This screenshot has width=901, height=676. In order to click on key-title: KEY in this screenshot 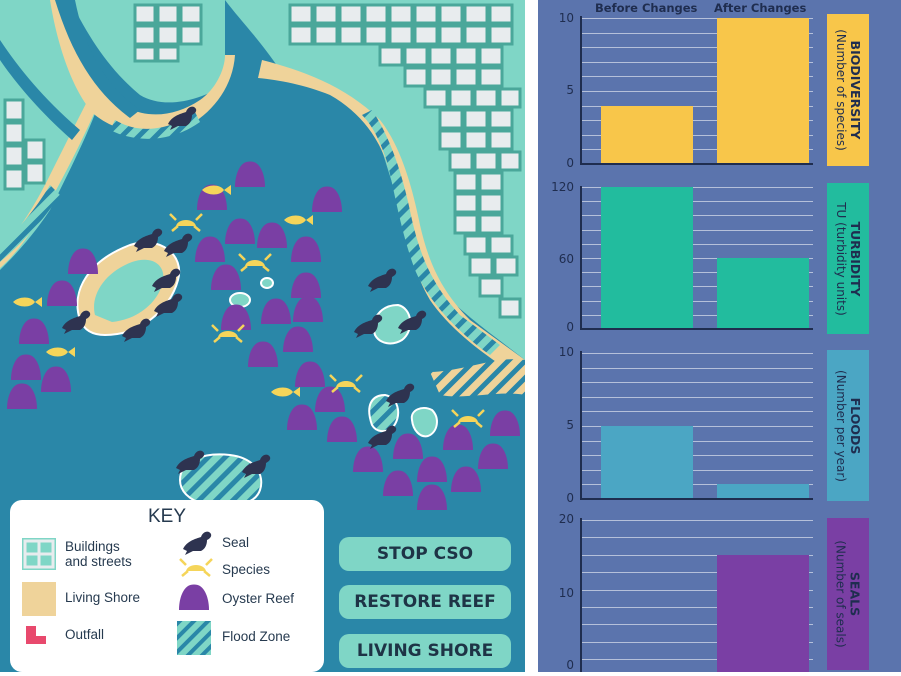, I will do `click(167, 516)`.